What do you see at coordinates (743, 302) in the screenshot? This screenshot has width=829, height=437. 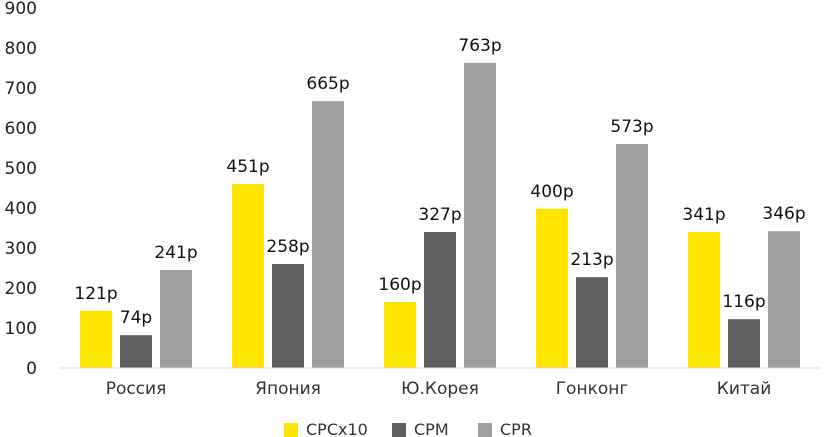 I see `data-label: 116р` at bounding box center [743, 302].